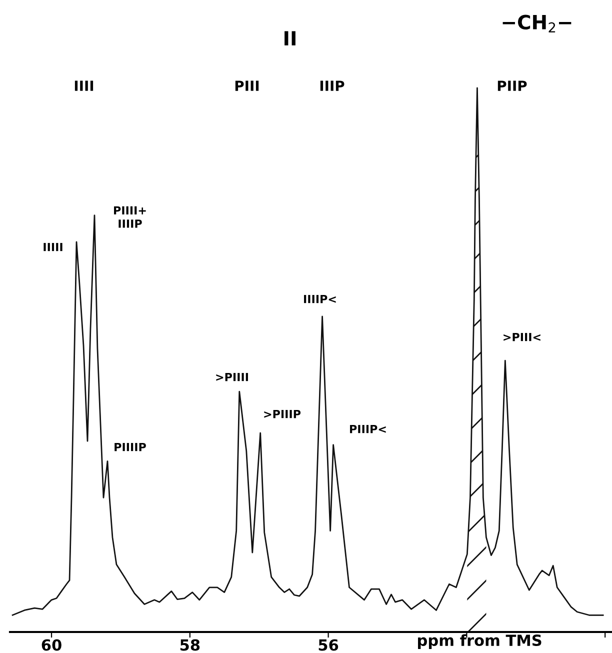  I want to click on annotation: >PIIIP, so click(282, 414).